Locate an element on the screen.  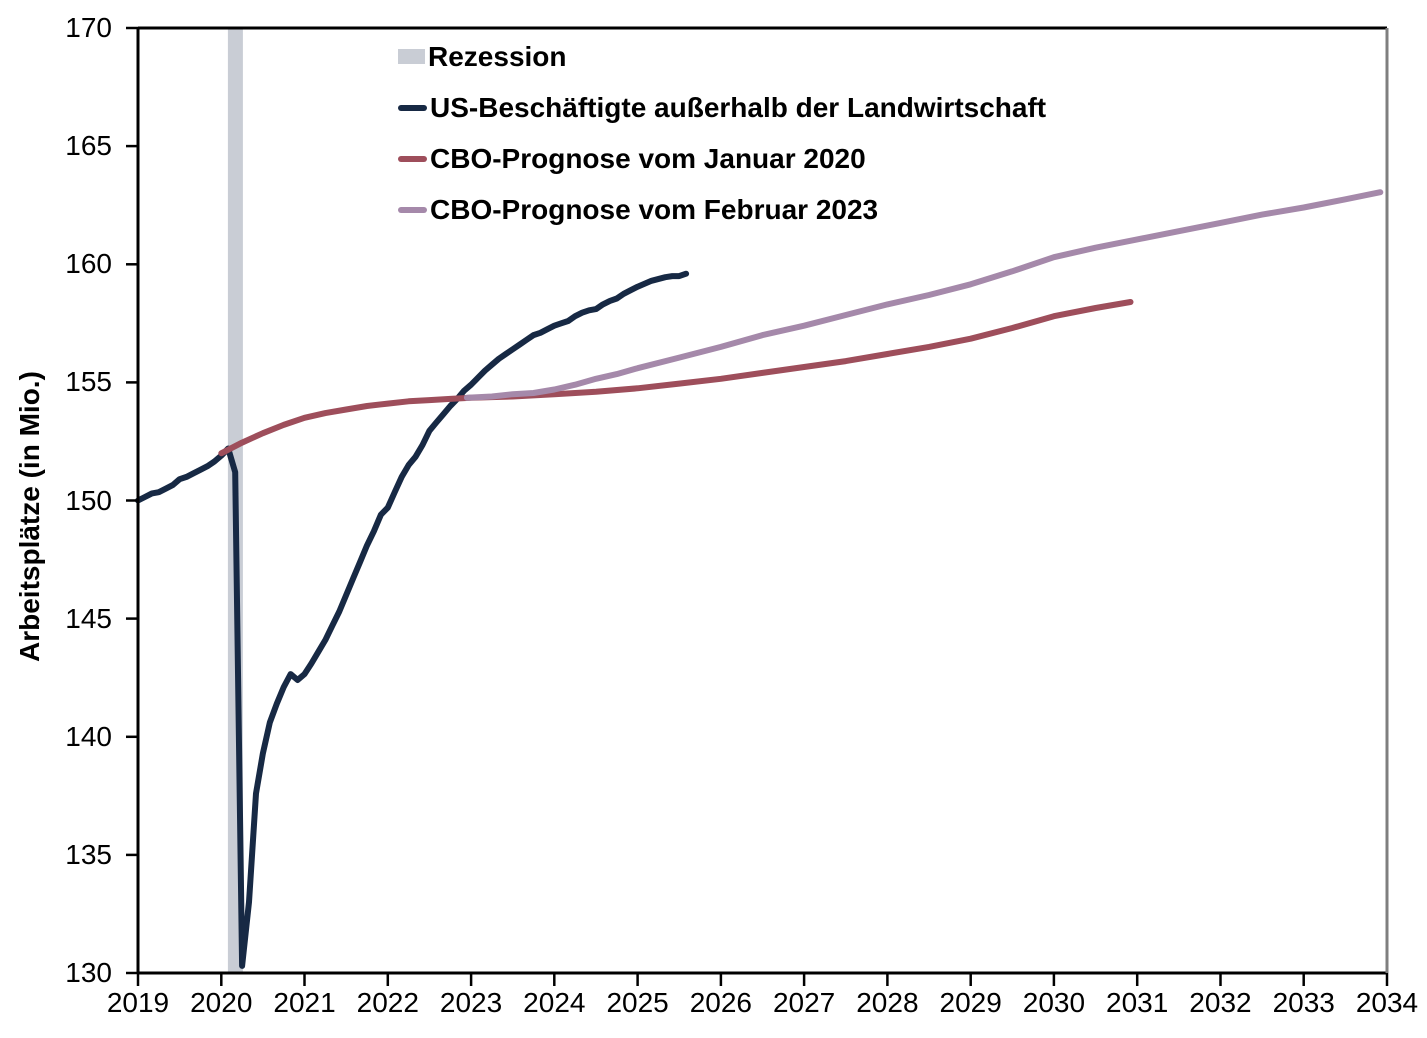
y-tick-label-130: 130 is located at coordinates (88, 972).